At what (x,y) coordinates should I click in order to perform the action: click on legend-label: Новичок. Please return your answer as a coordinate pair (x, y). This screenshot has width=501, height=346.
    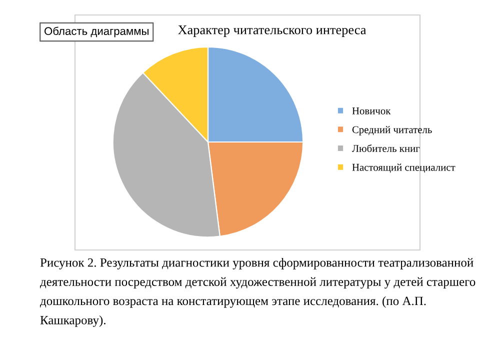
    Looking at the image, I should click on (371, 110).